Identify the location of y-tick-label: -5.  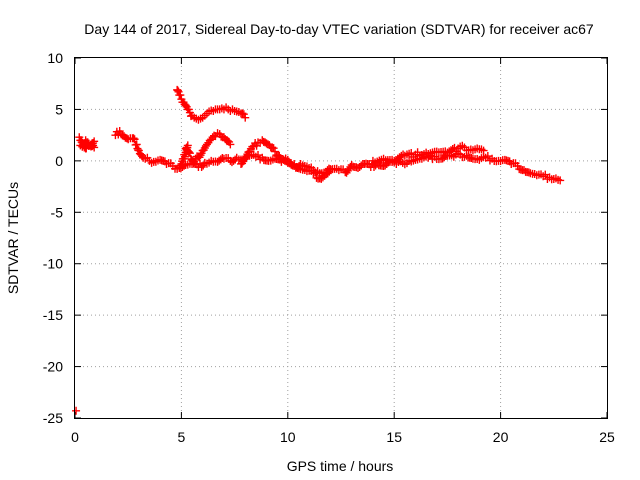
(57, 212).